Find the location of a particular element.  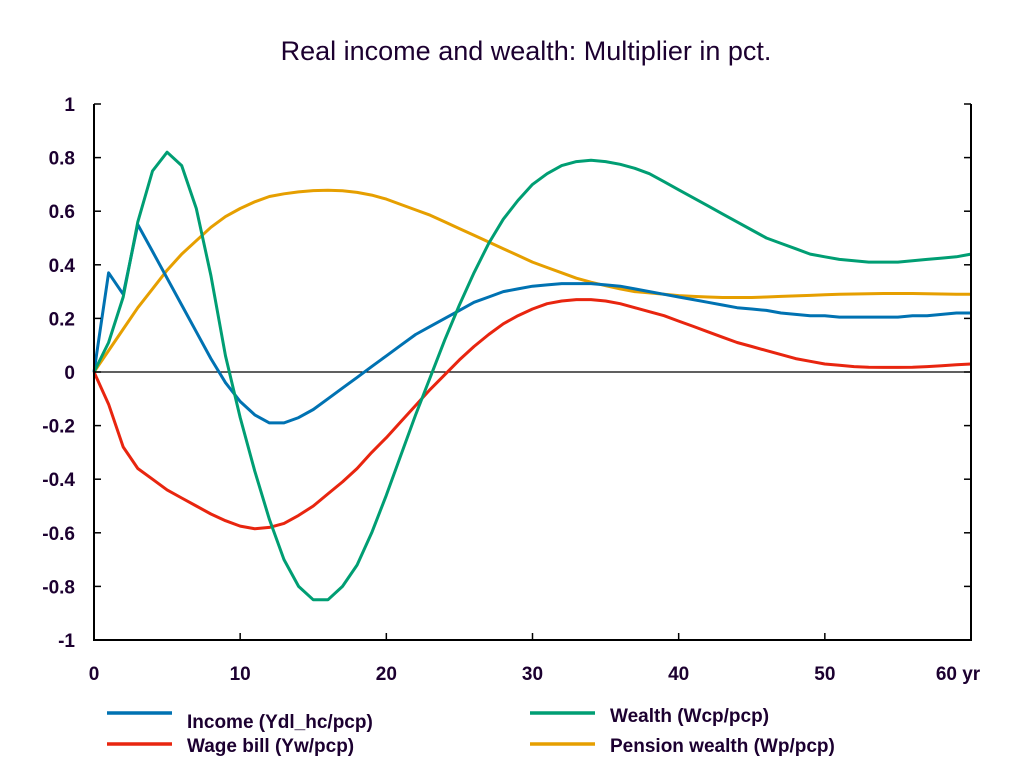

legend-label-income: Income (Ydl_hc/pcp) is located at coordinates (280, 722).